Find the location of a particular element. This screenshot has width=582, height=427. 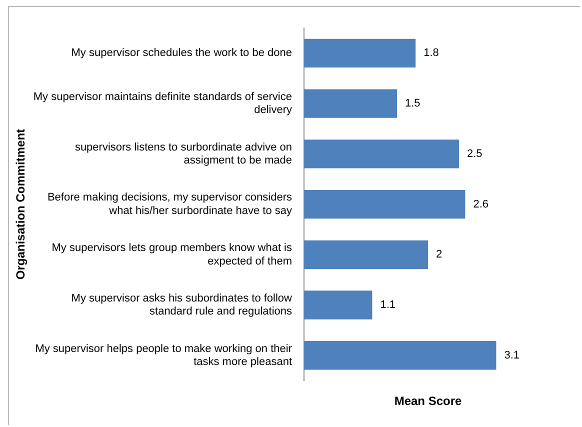

y-tick-label: supervisors listens to surbordinate advive on assigment to be made is located at coordinates (183, 154).